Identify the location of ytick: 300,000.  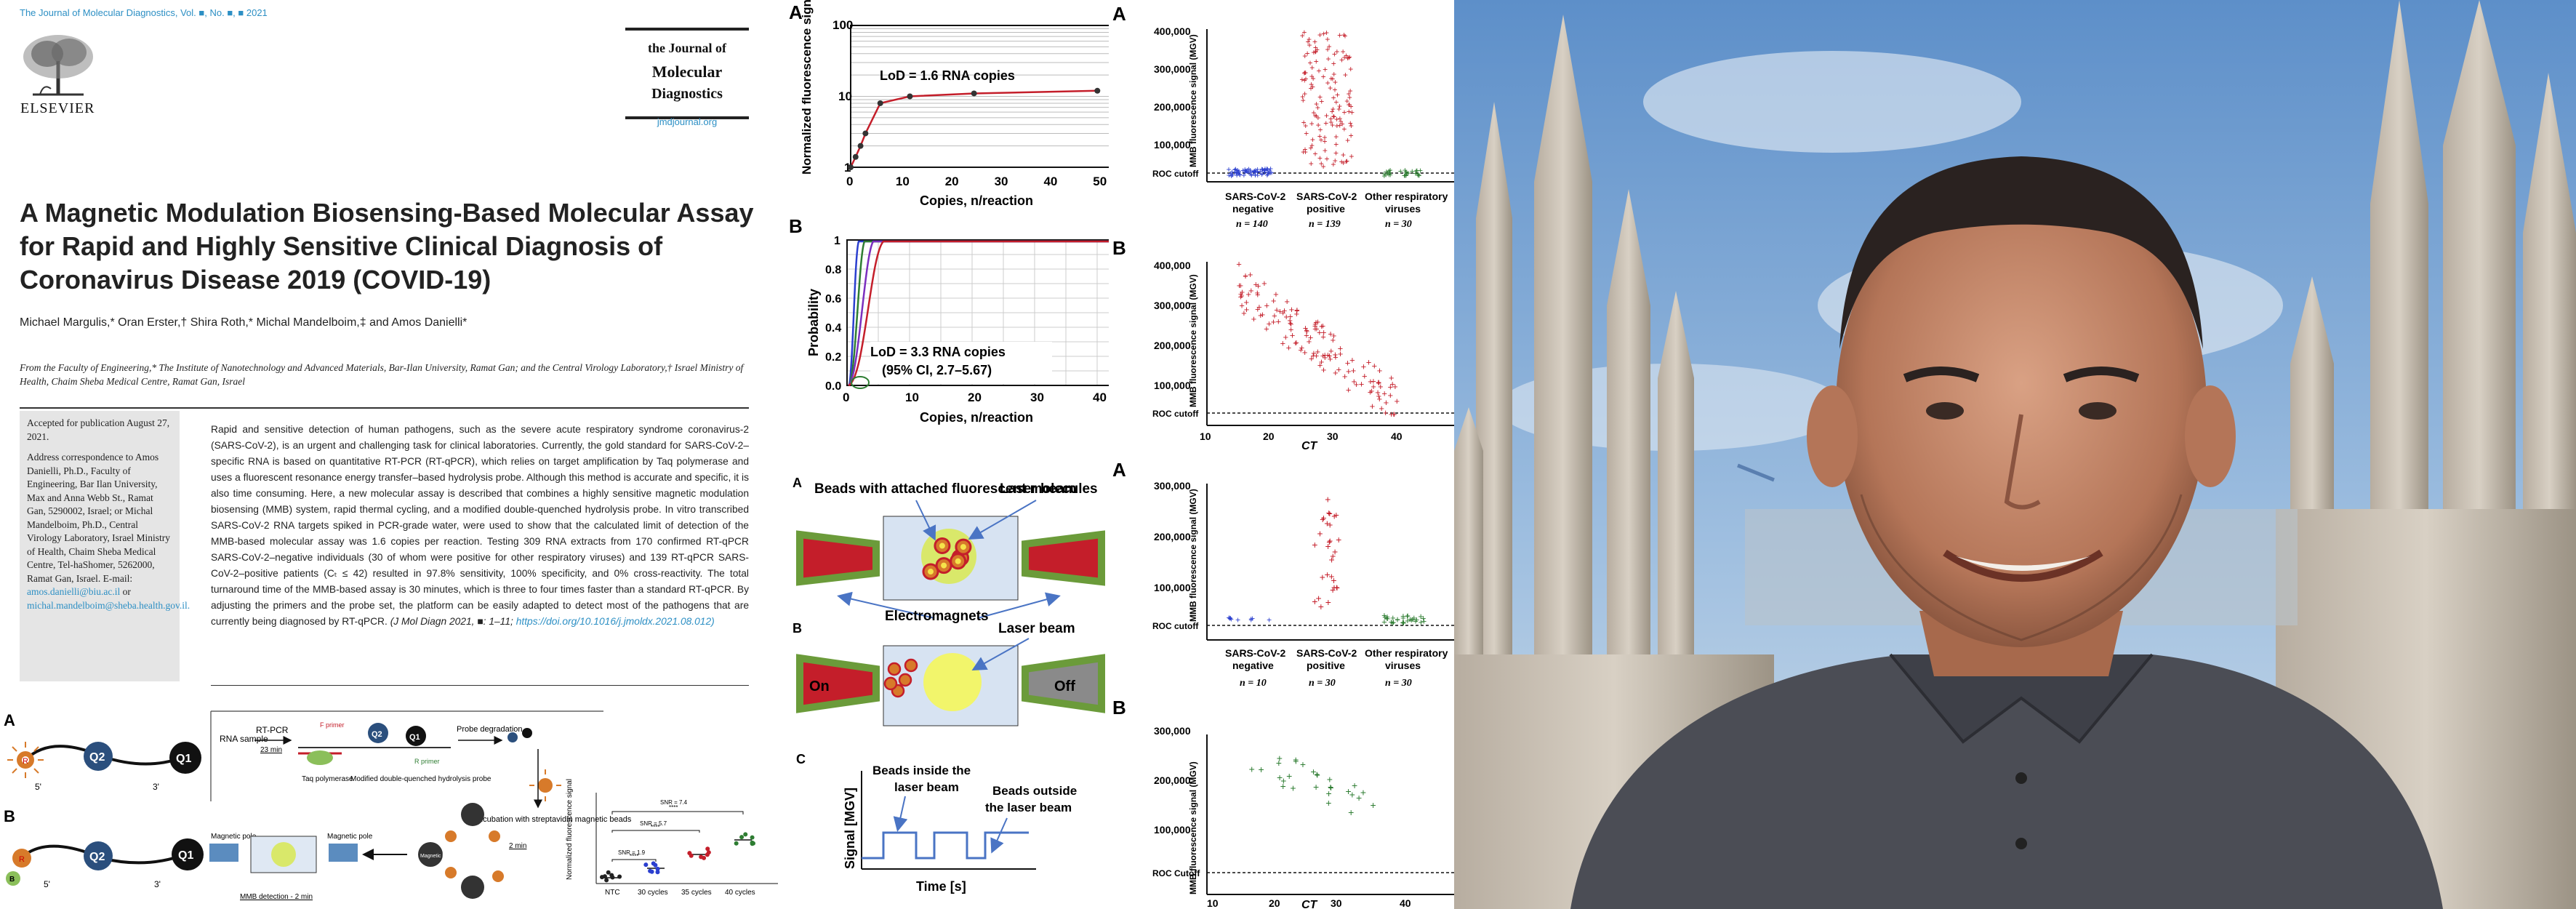
(1173, 731).